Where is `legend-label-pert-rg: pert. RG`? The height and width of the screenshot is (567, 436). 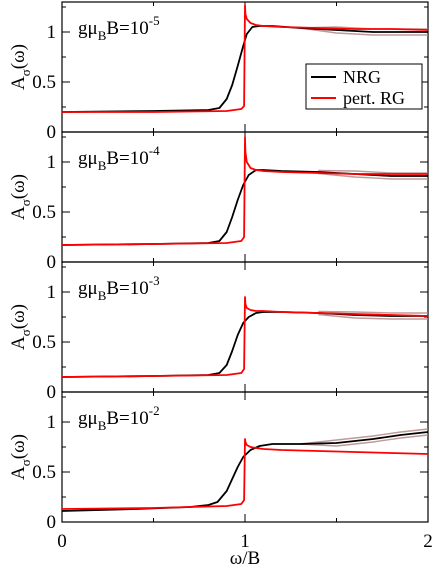
legend-label-pert-rg: pert. RG is located at coordinates (374, 98).